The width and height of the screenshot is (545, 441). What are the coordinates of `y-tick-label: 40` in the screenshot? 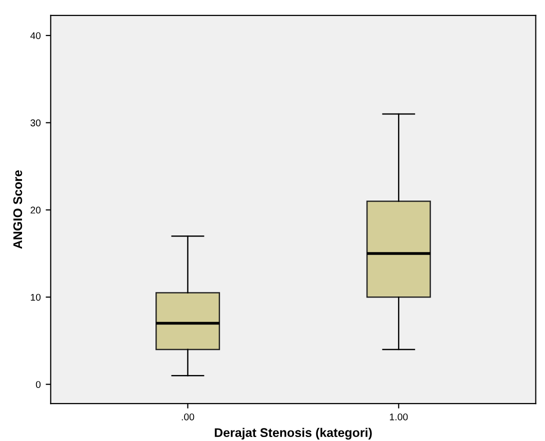 It's located at (35, 36).